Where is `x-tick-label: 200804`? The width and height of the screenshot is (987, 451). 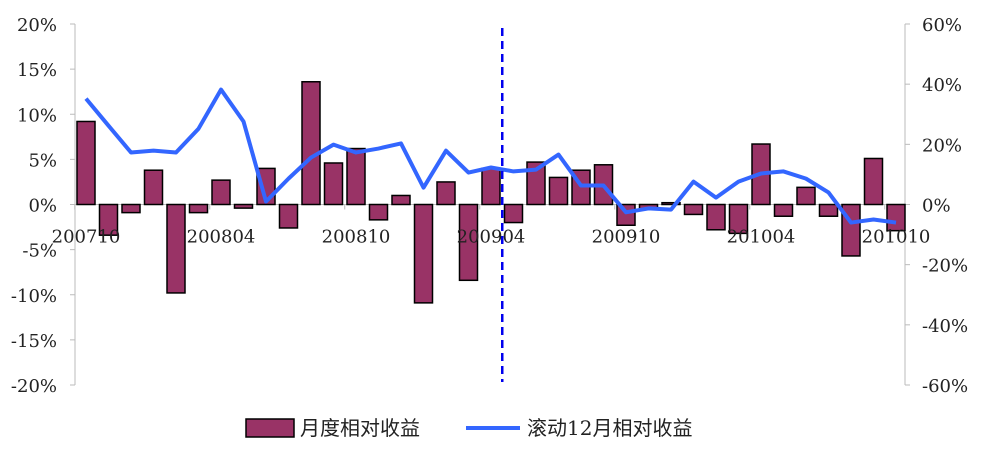
x-tick-label: 200804 is located at coordinates (221, 237).